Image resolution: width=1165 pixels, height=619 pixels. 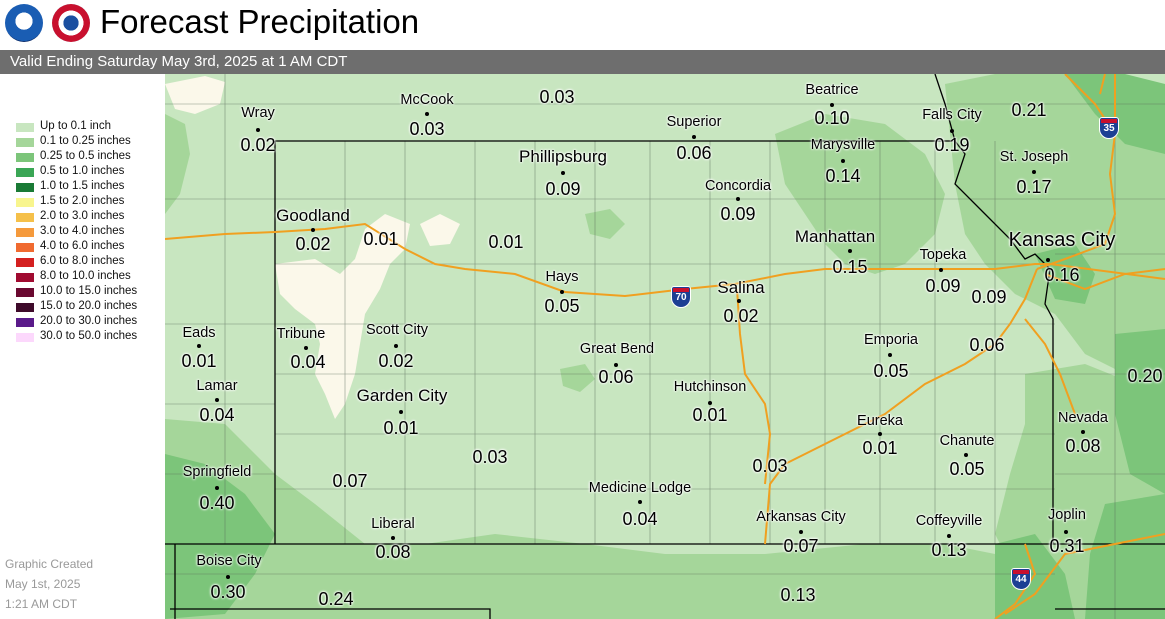 What do you see at coordinates (562, 277) in the screenshot?
I see `city-label-hays: Hays` at bounding box center [562, 277].